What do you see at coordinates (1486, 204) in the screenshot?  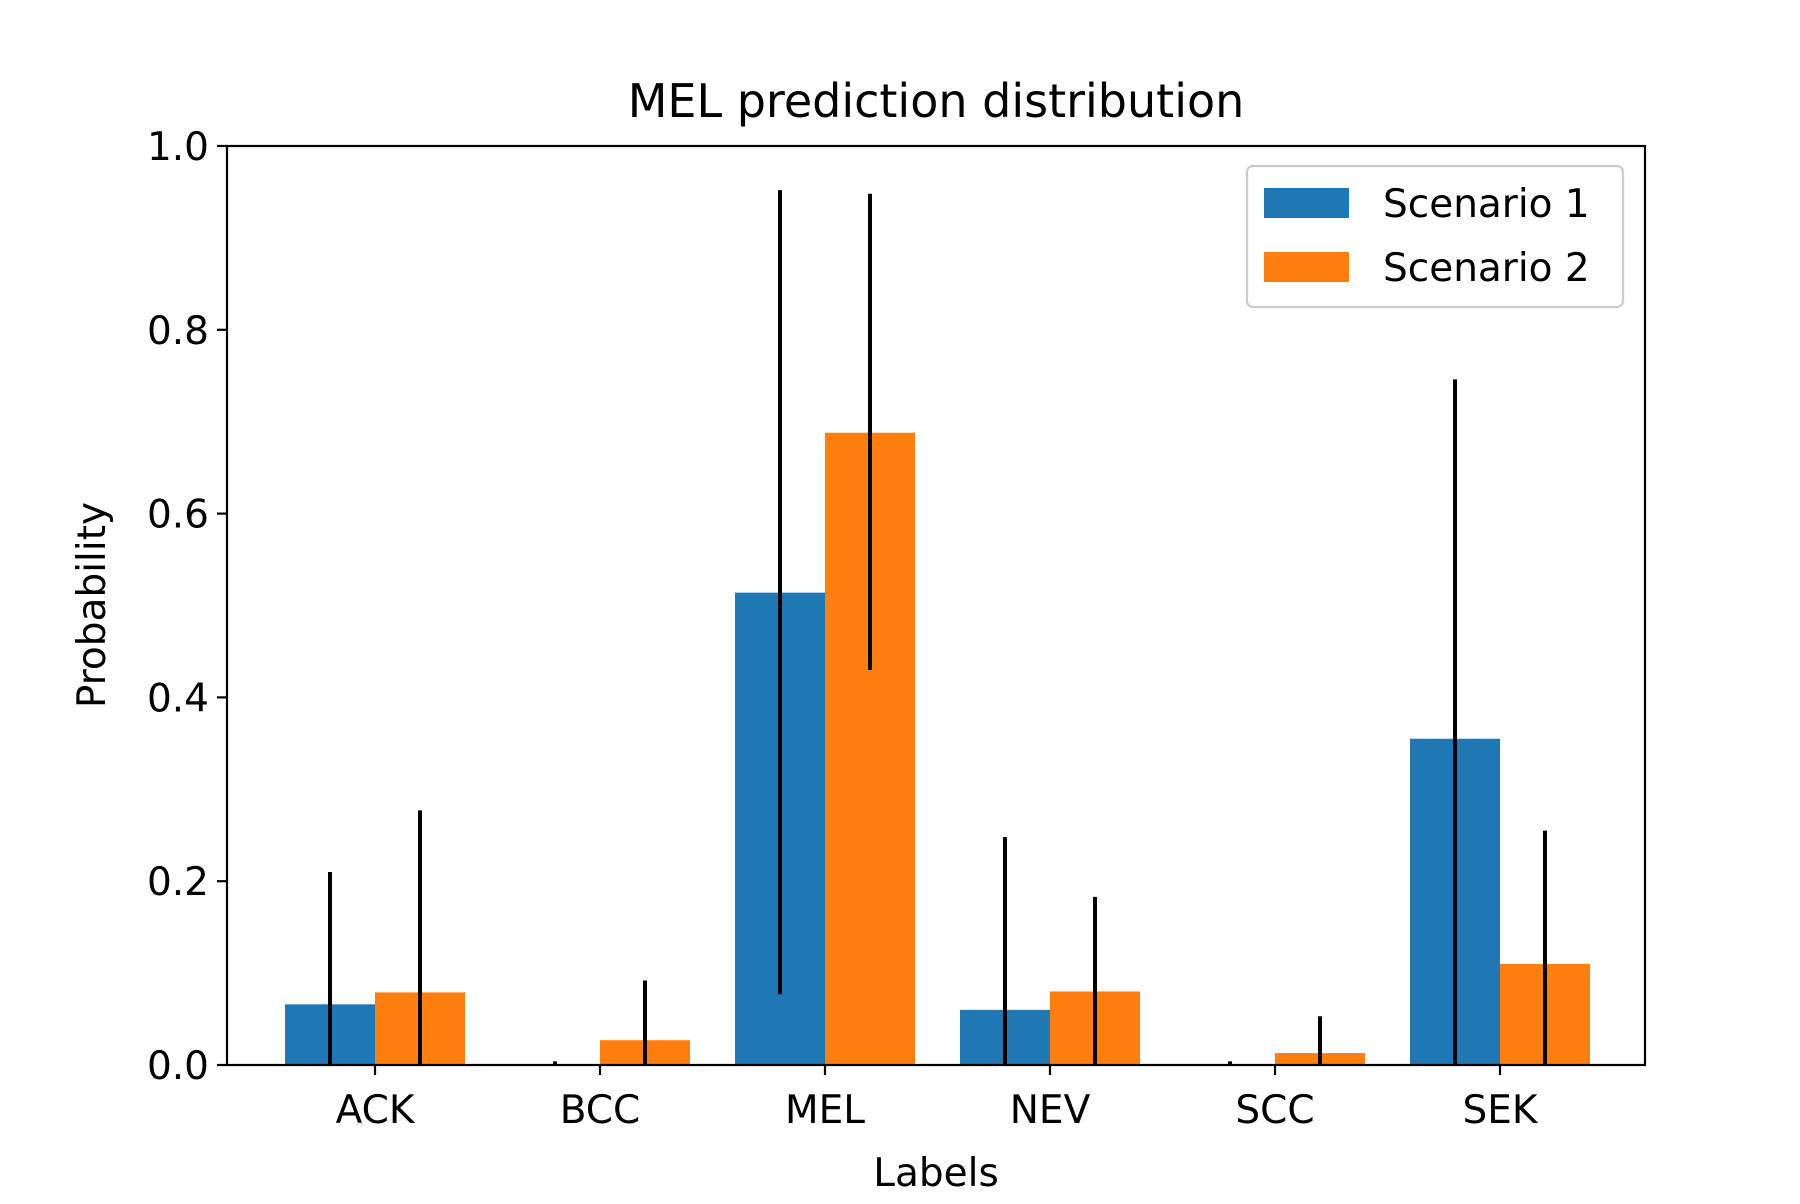 I see `legend-label-scenario-1: Scenario 1` at bounding box center [1486, 204].